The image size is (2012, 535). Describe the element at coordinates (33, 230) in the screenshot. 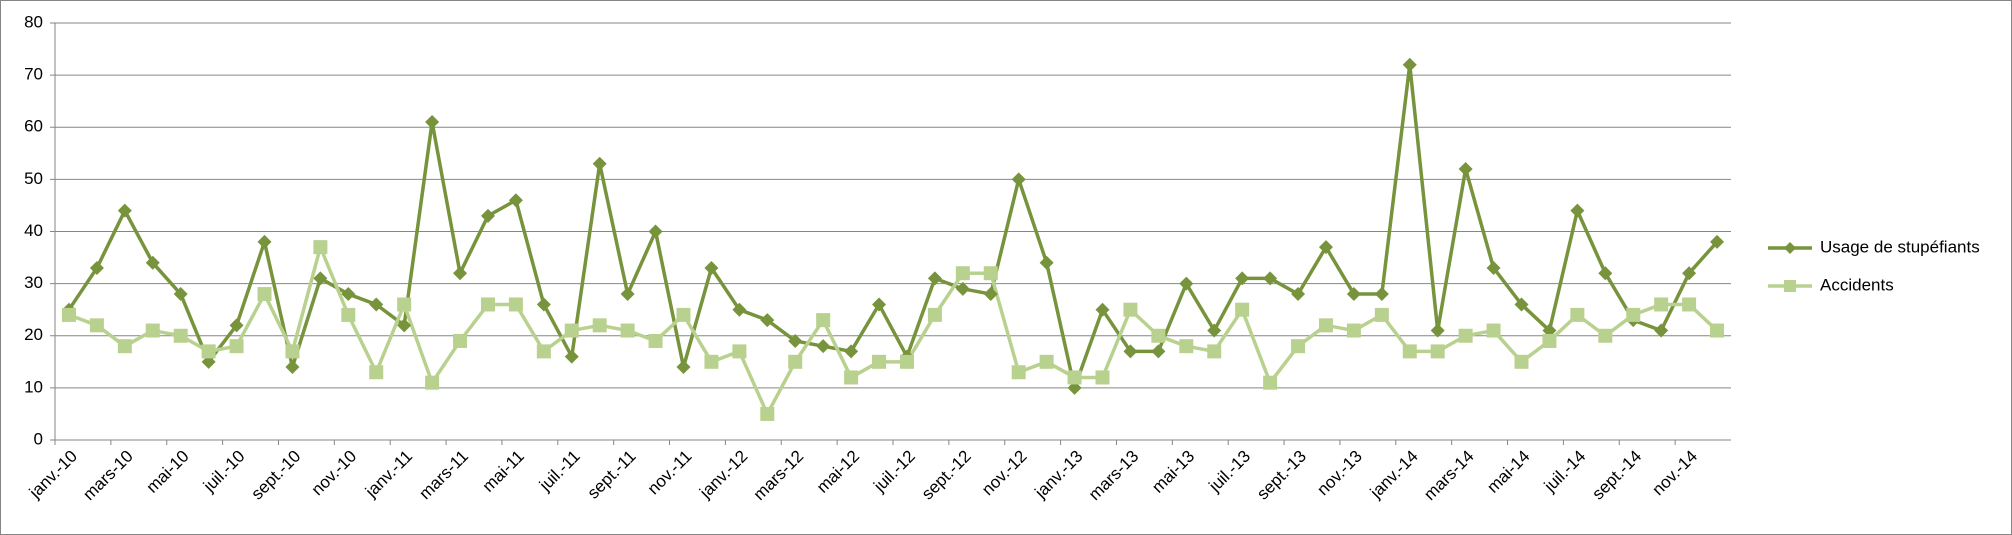

I see `y-tick-label: 40` at that location.